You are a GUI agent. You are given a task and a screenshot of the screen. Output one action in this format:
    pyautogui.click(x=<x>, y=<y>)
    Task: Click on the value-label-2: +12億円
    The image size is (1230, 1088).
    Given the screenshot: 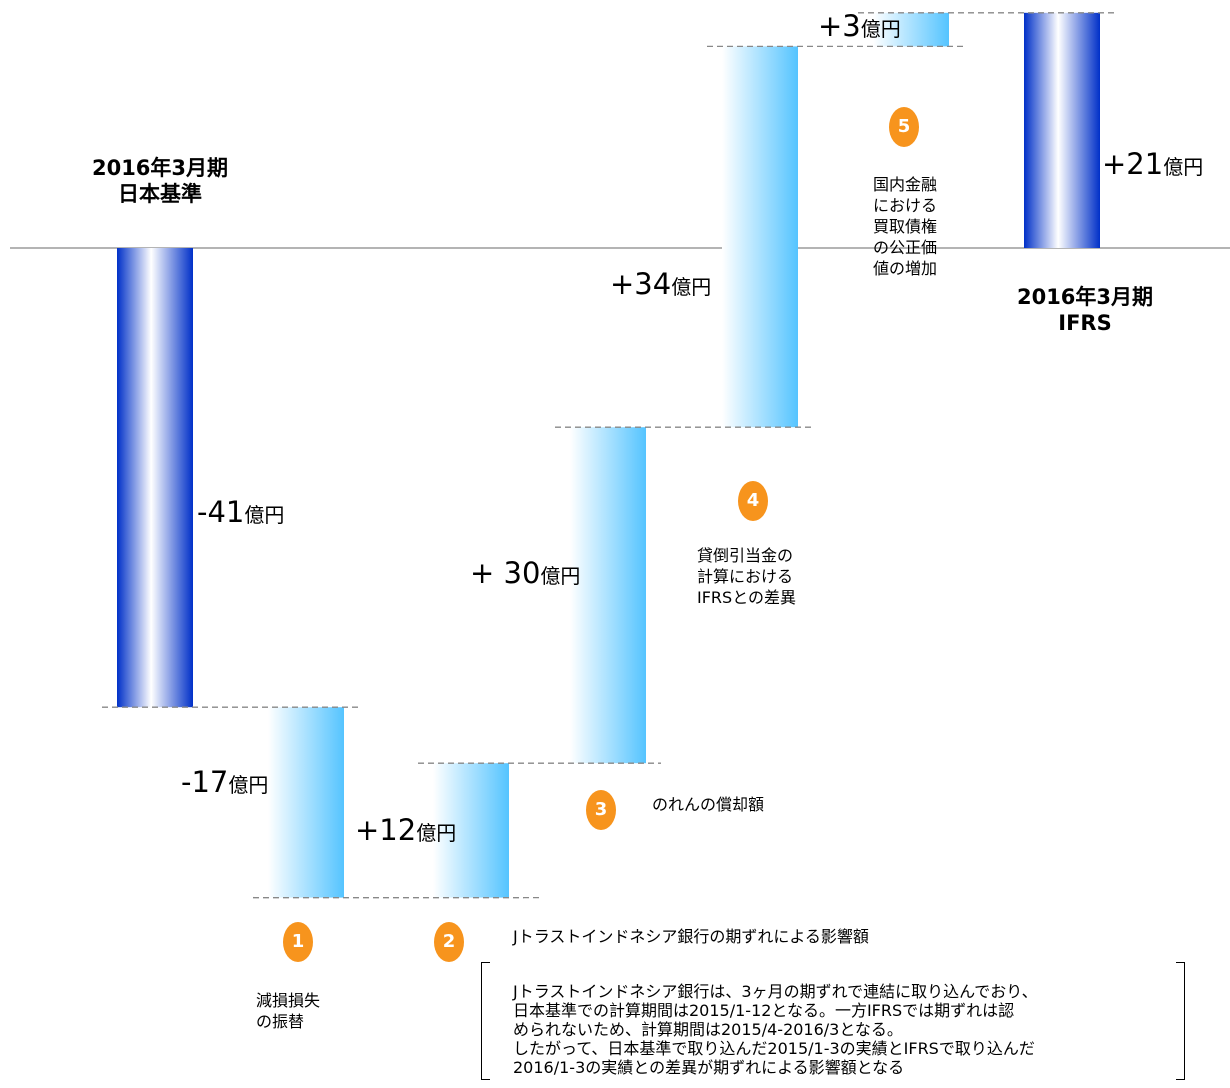 What is the action you would take?
    pyautogui.click(x=406, y=830)
    